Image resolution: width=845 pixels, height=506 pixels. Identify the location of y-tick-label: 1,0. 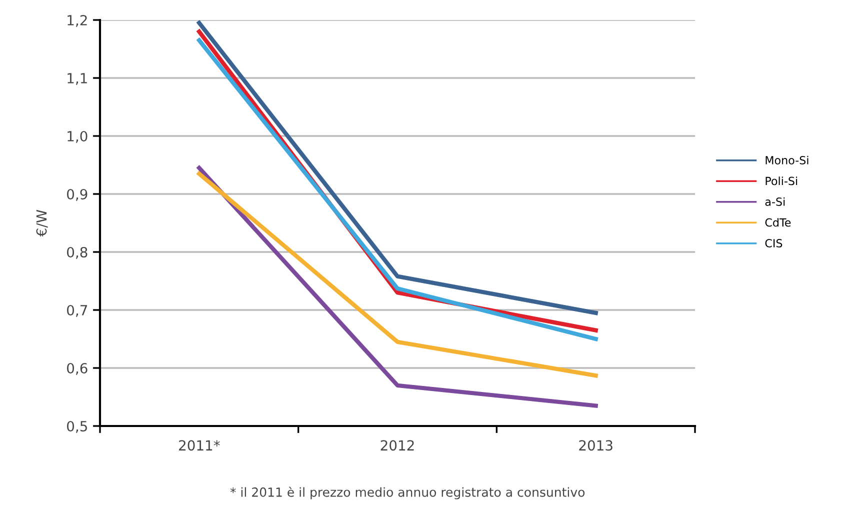
(78, 136).